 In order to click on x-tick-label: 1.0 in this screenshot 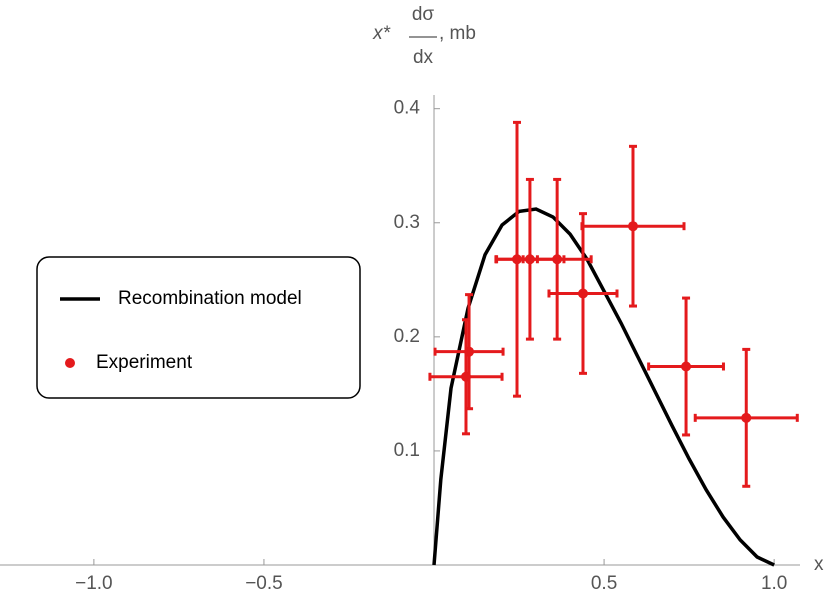, I will do `click(774, 583)`.